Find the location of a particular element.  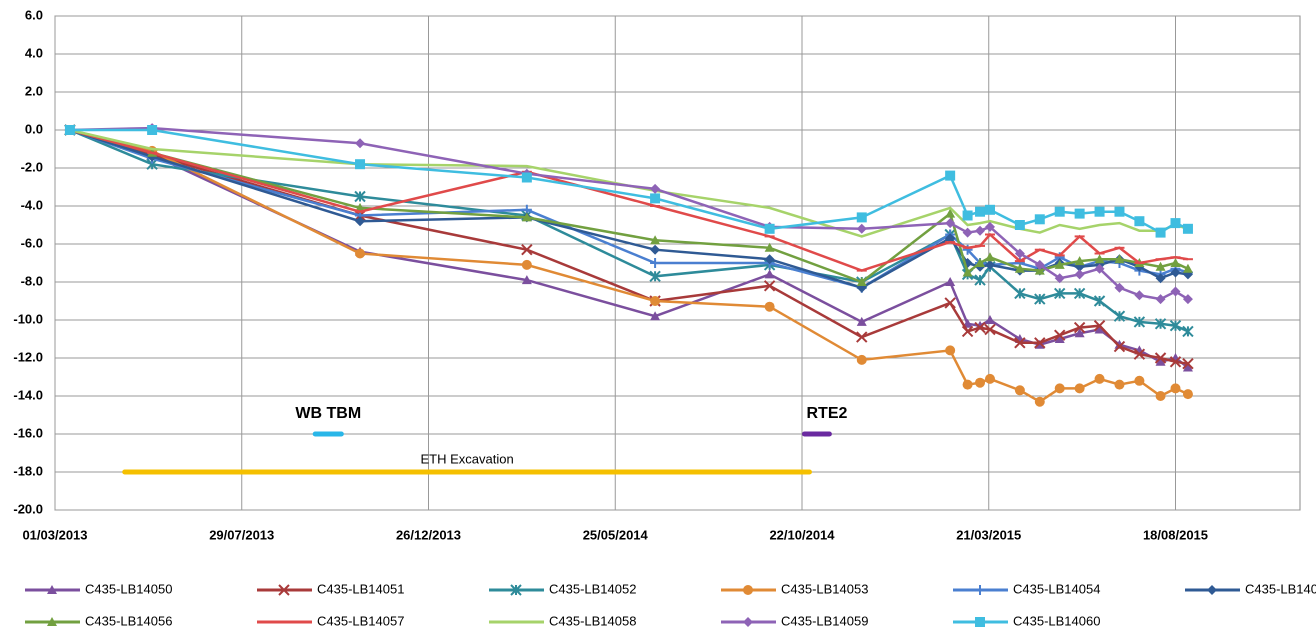

y-tick-label: -8.0 is located at coordinates (32, 280).